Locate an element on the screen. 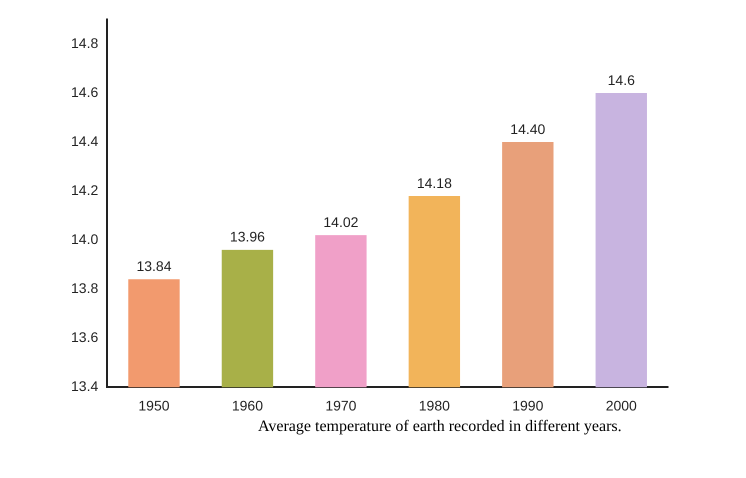 The height and width of the screenshot is (478, 746). text: Average temperature of earth recorded in different years. is located at coordinates (440, 427).